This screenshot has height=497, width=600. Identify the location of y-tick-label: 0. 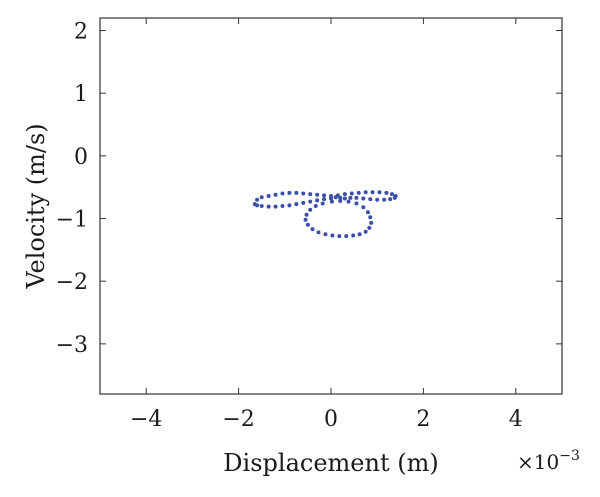
(81, 157).